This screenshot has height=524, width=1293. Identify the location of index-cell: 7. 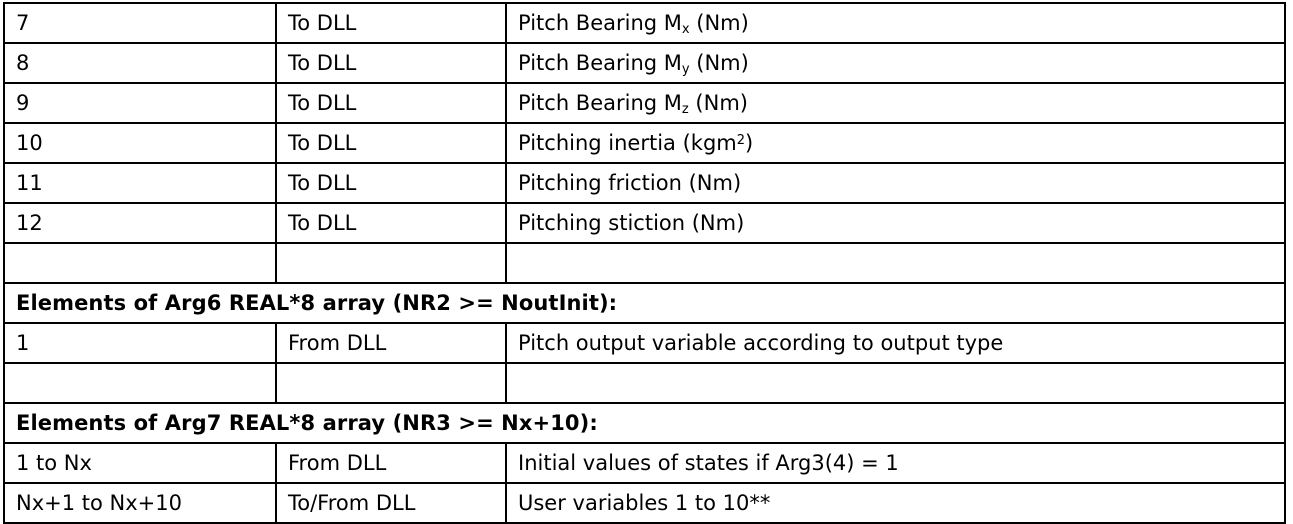
(140, 23).